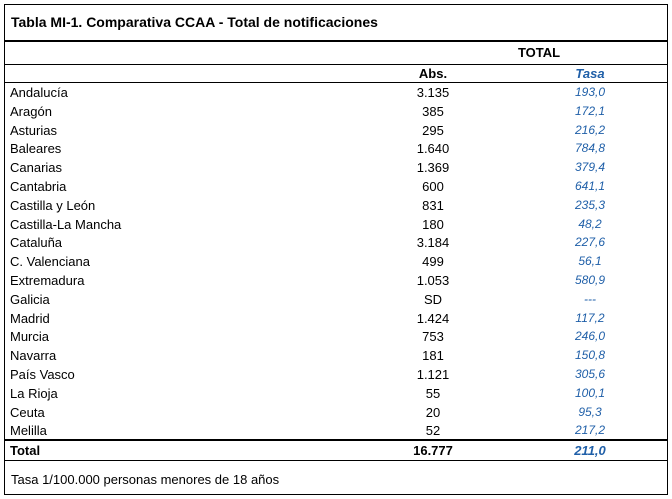 This screenshot has width=672, height=499. What do you see at coordinates (433, 130) in the screenshot?
I see `cell-abs: 295` at bounding box center [433, 130].